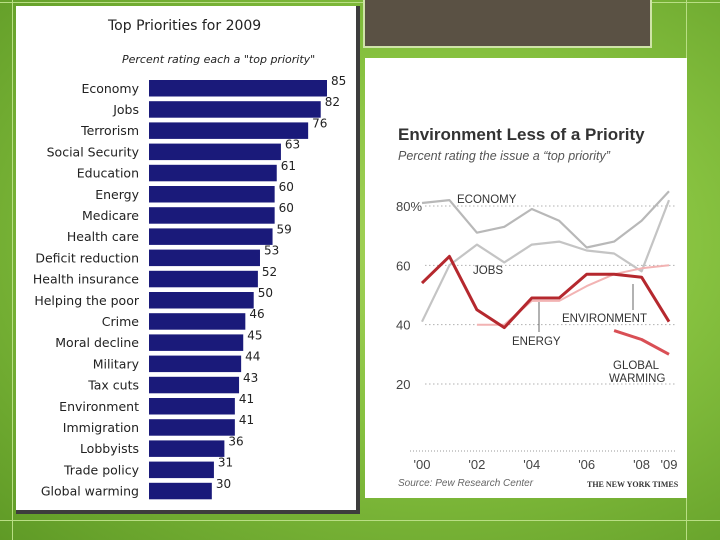  What do you see at coordinates (641, 464) in the screenshot?
I see `x-tick-2008: '08` at bounding box center [641, 464].